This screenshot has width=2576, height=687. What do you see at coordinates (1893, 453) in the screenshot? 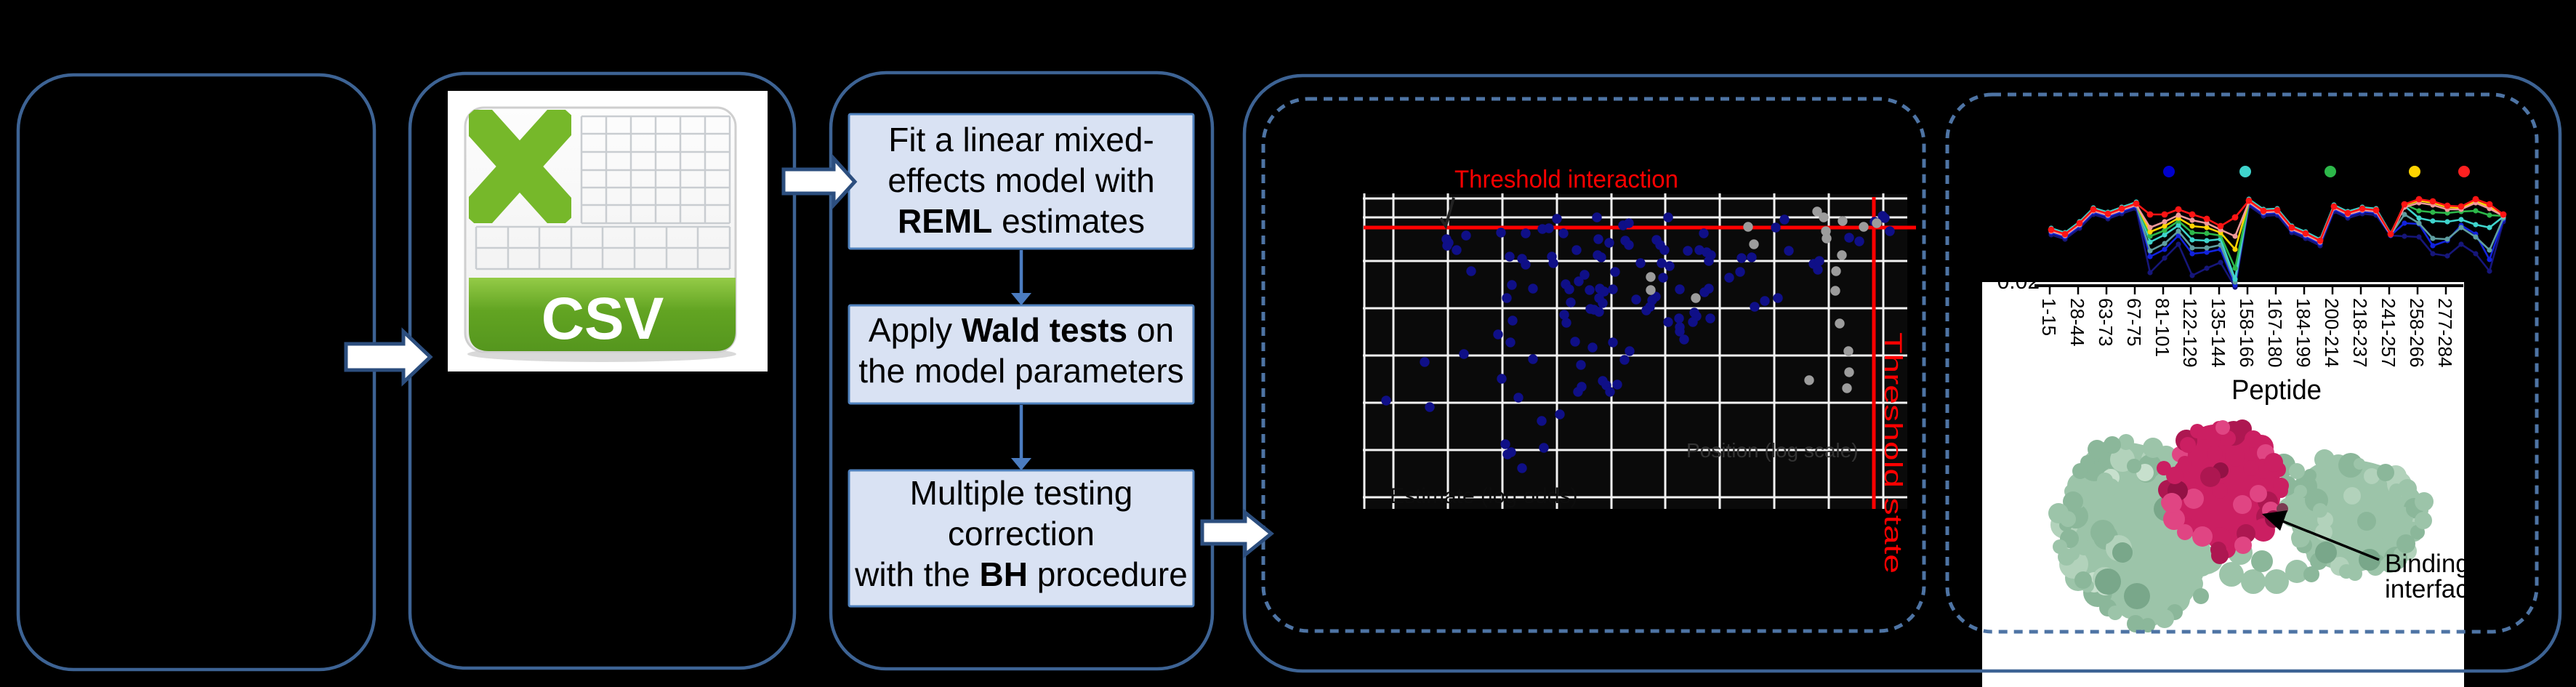
I see `svg-text: Threshold state` at bounding box center [1893, 453].